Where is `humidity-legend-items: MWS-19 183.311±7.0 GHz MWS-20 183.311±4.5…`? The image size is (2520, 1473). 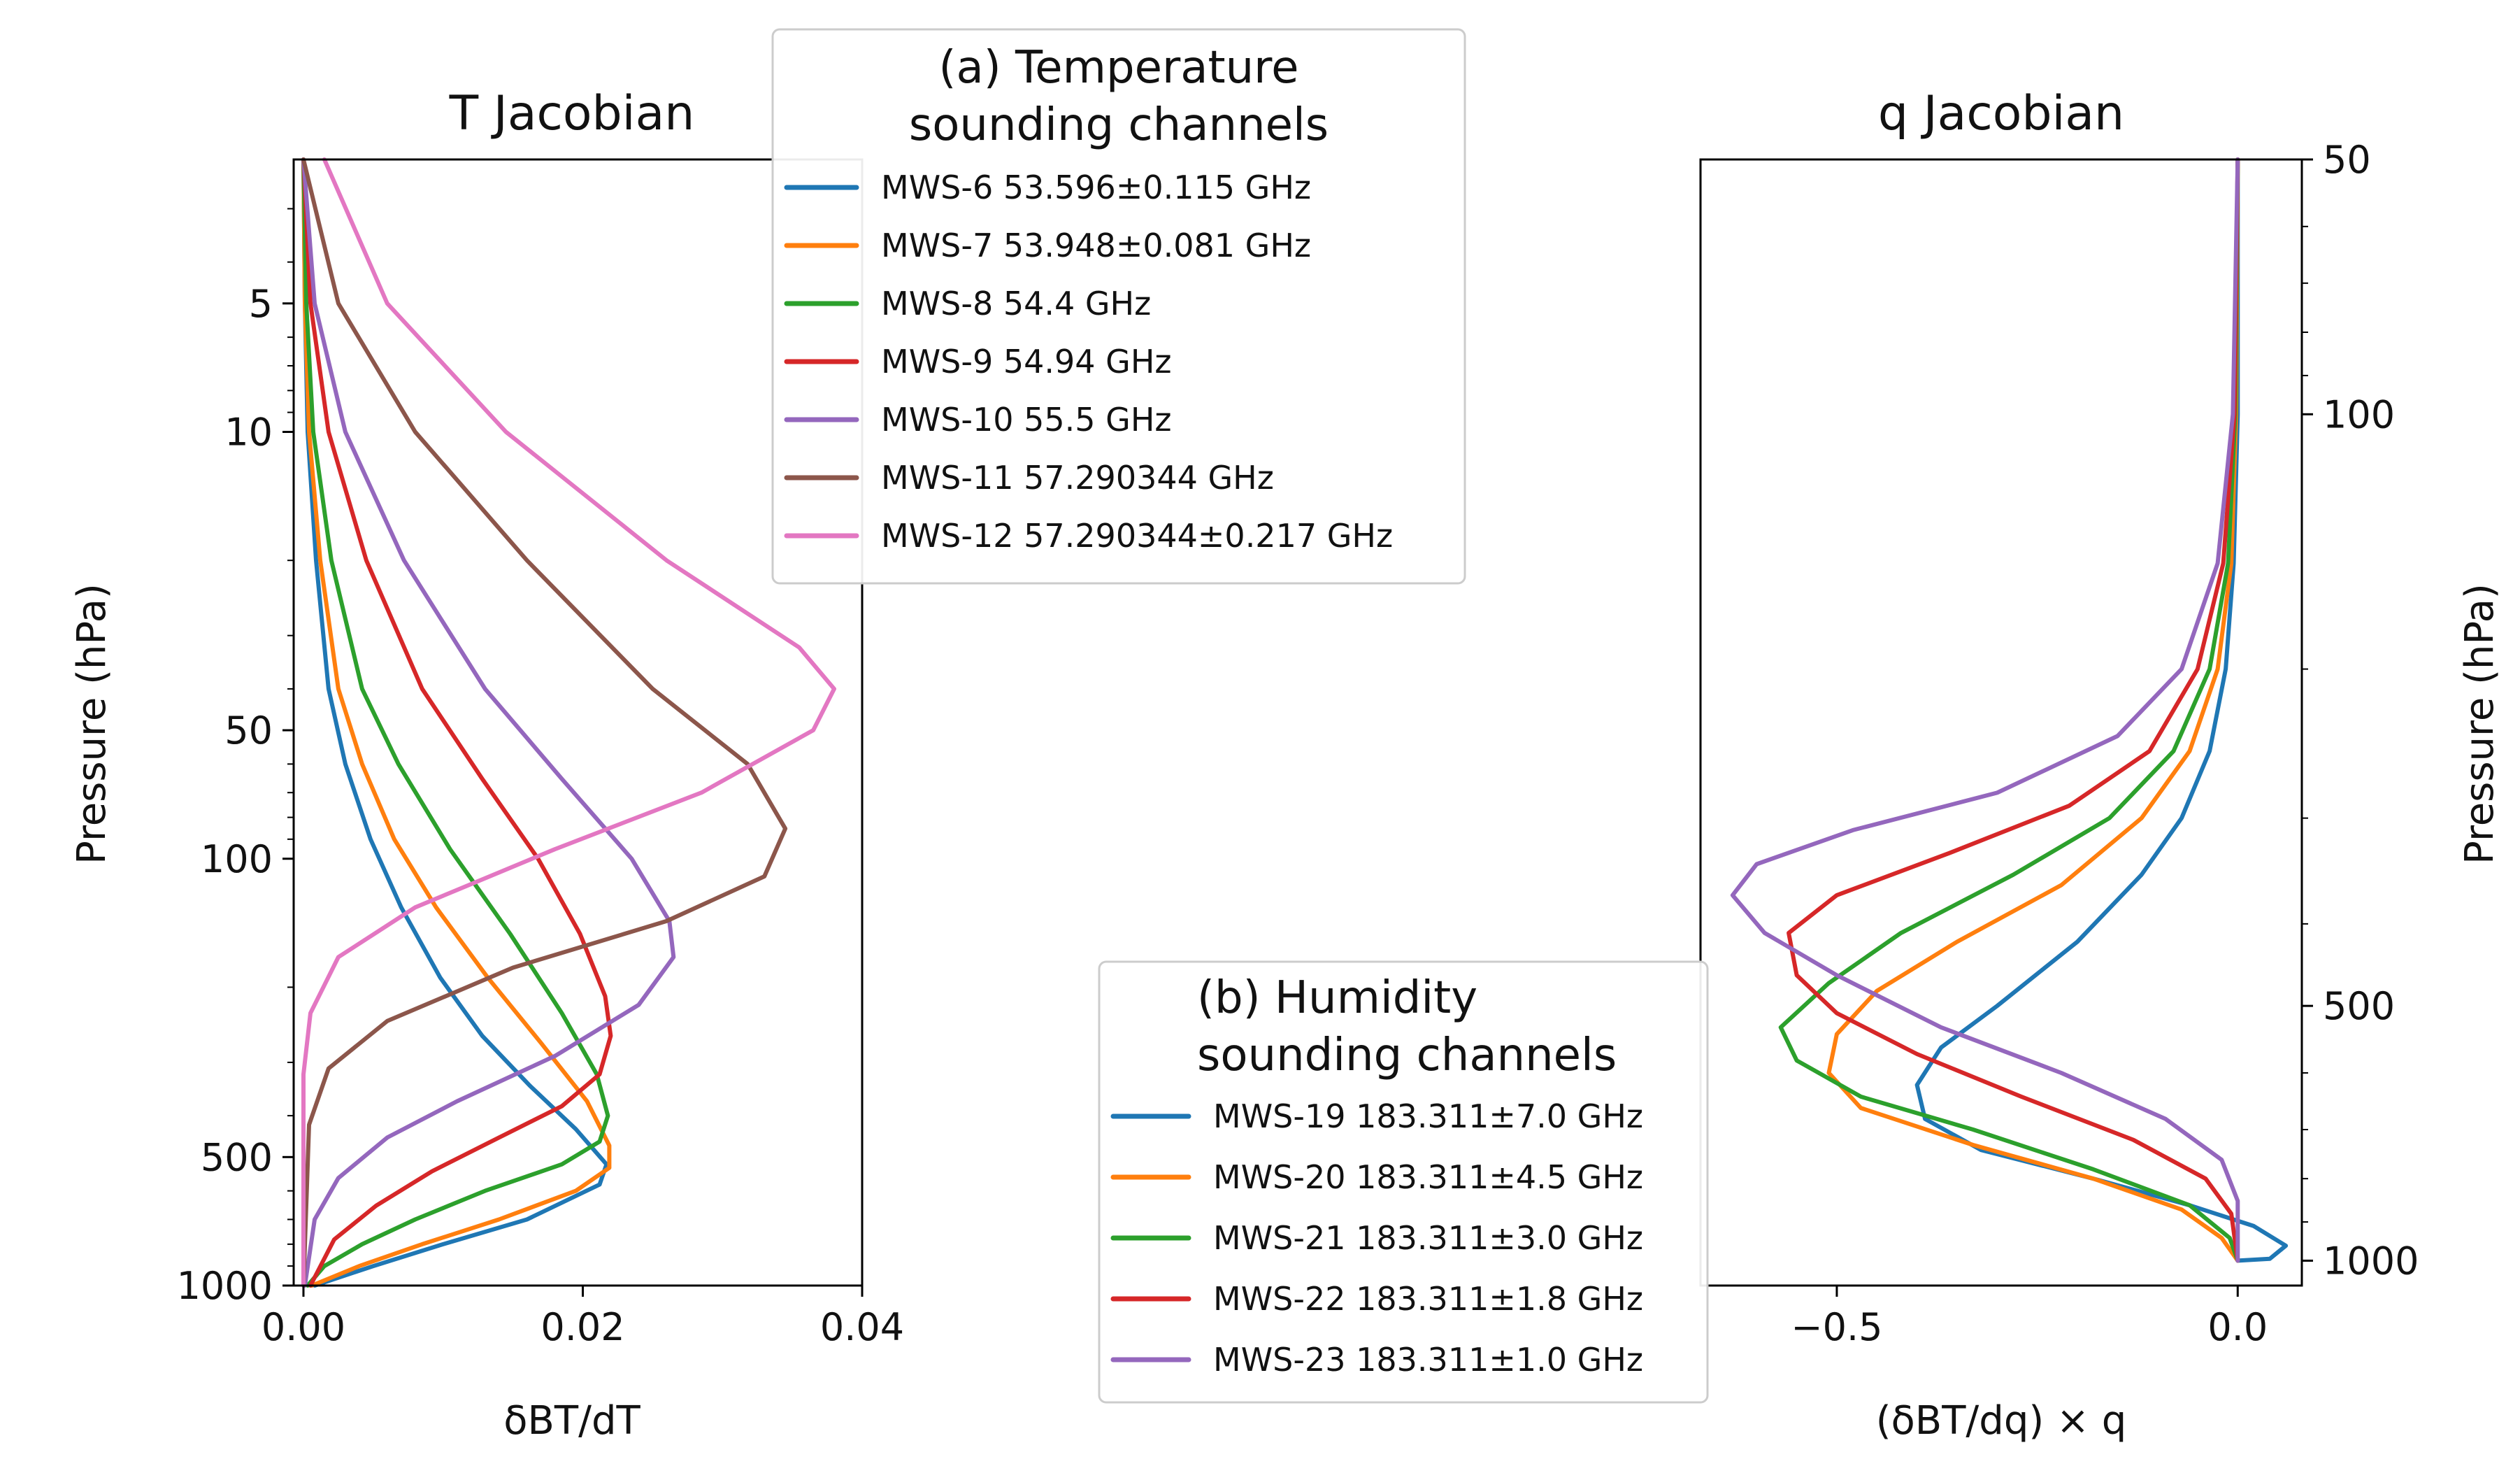 humidity-legend-items: MWS-19 183.311±7.0 GHz MWS-20 183.311±4.5… is located at coordinates (1376, 1238).